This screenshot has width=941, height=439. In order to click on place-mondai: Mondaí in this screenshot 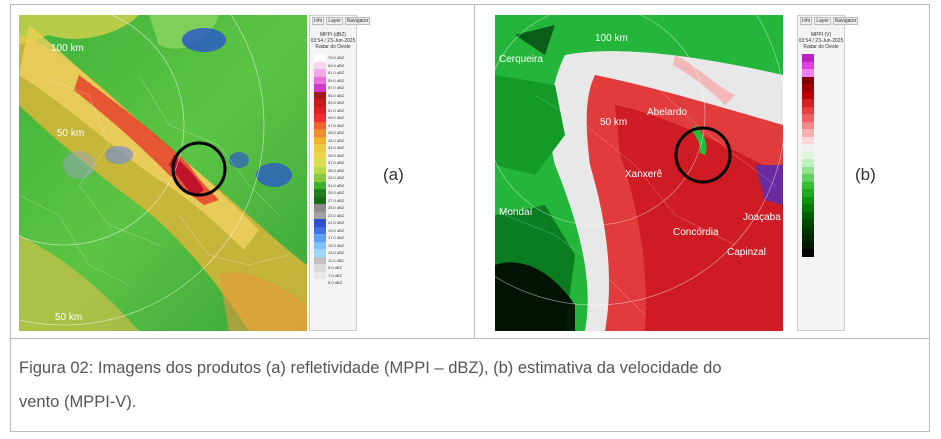, I will do `click(516, 212)`.